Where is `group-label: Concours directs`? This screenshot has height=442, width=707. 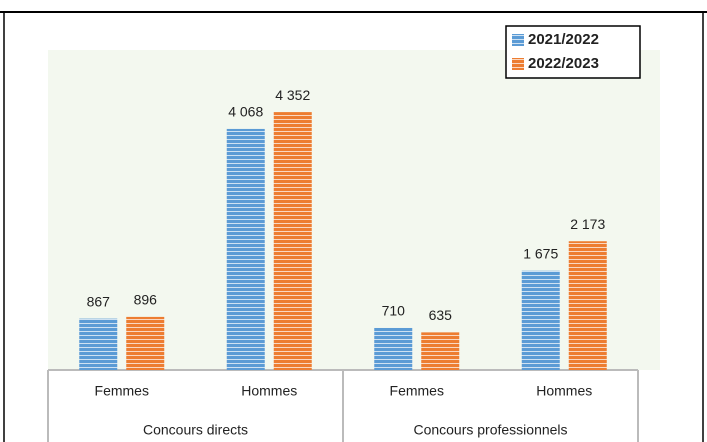 group-label: Concours directs is located at coordinates (195, 430).